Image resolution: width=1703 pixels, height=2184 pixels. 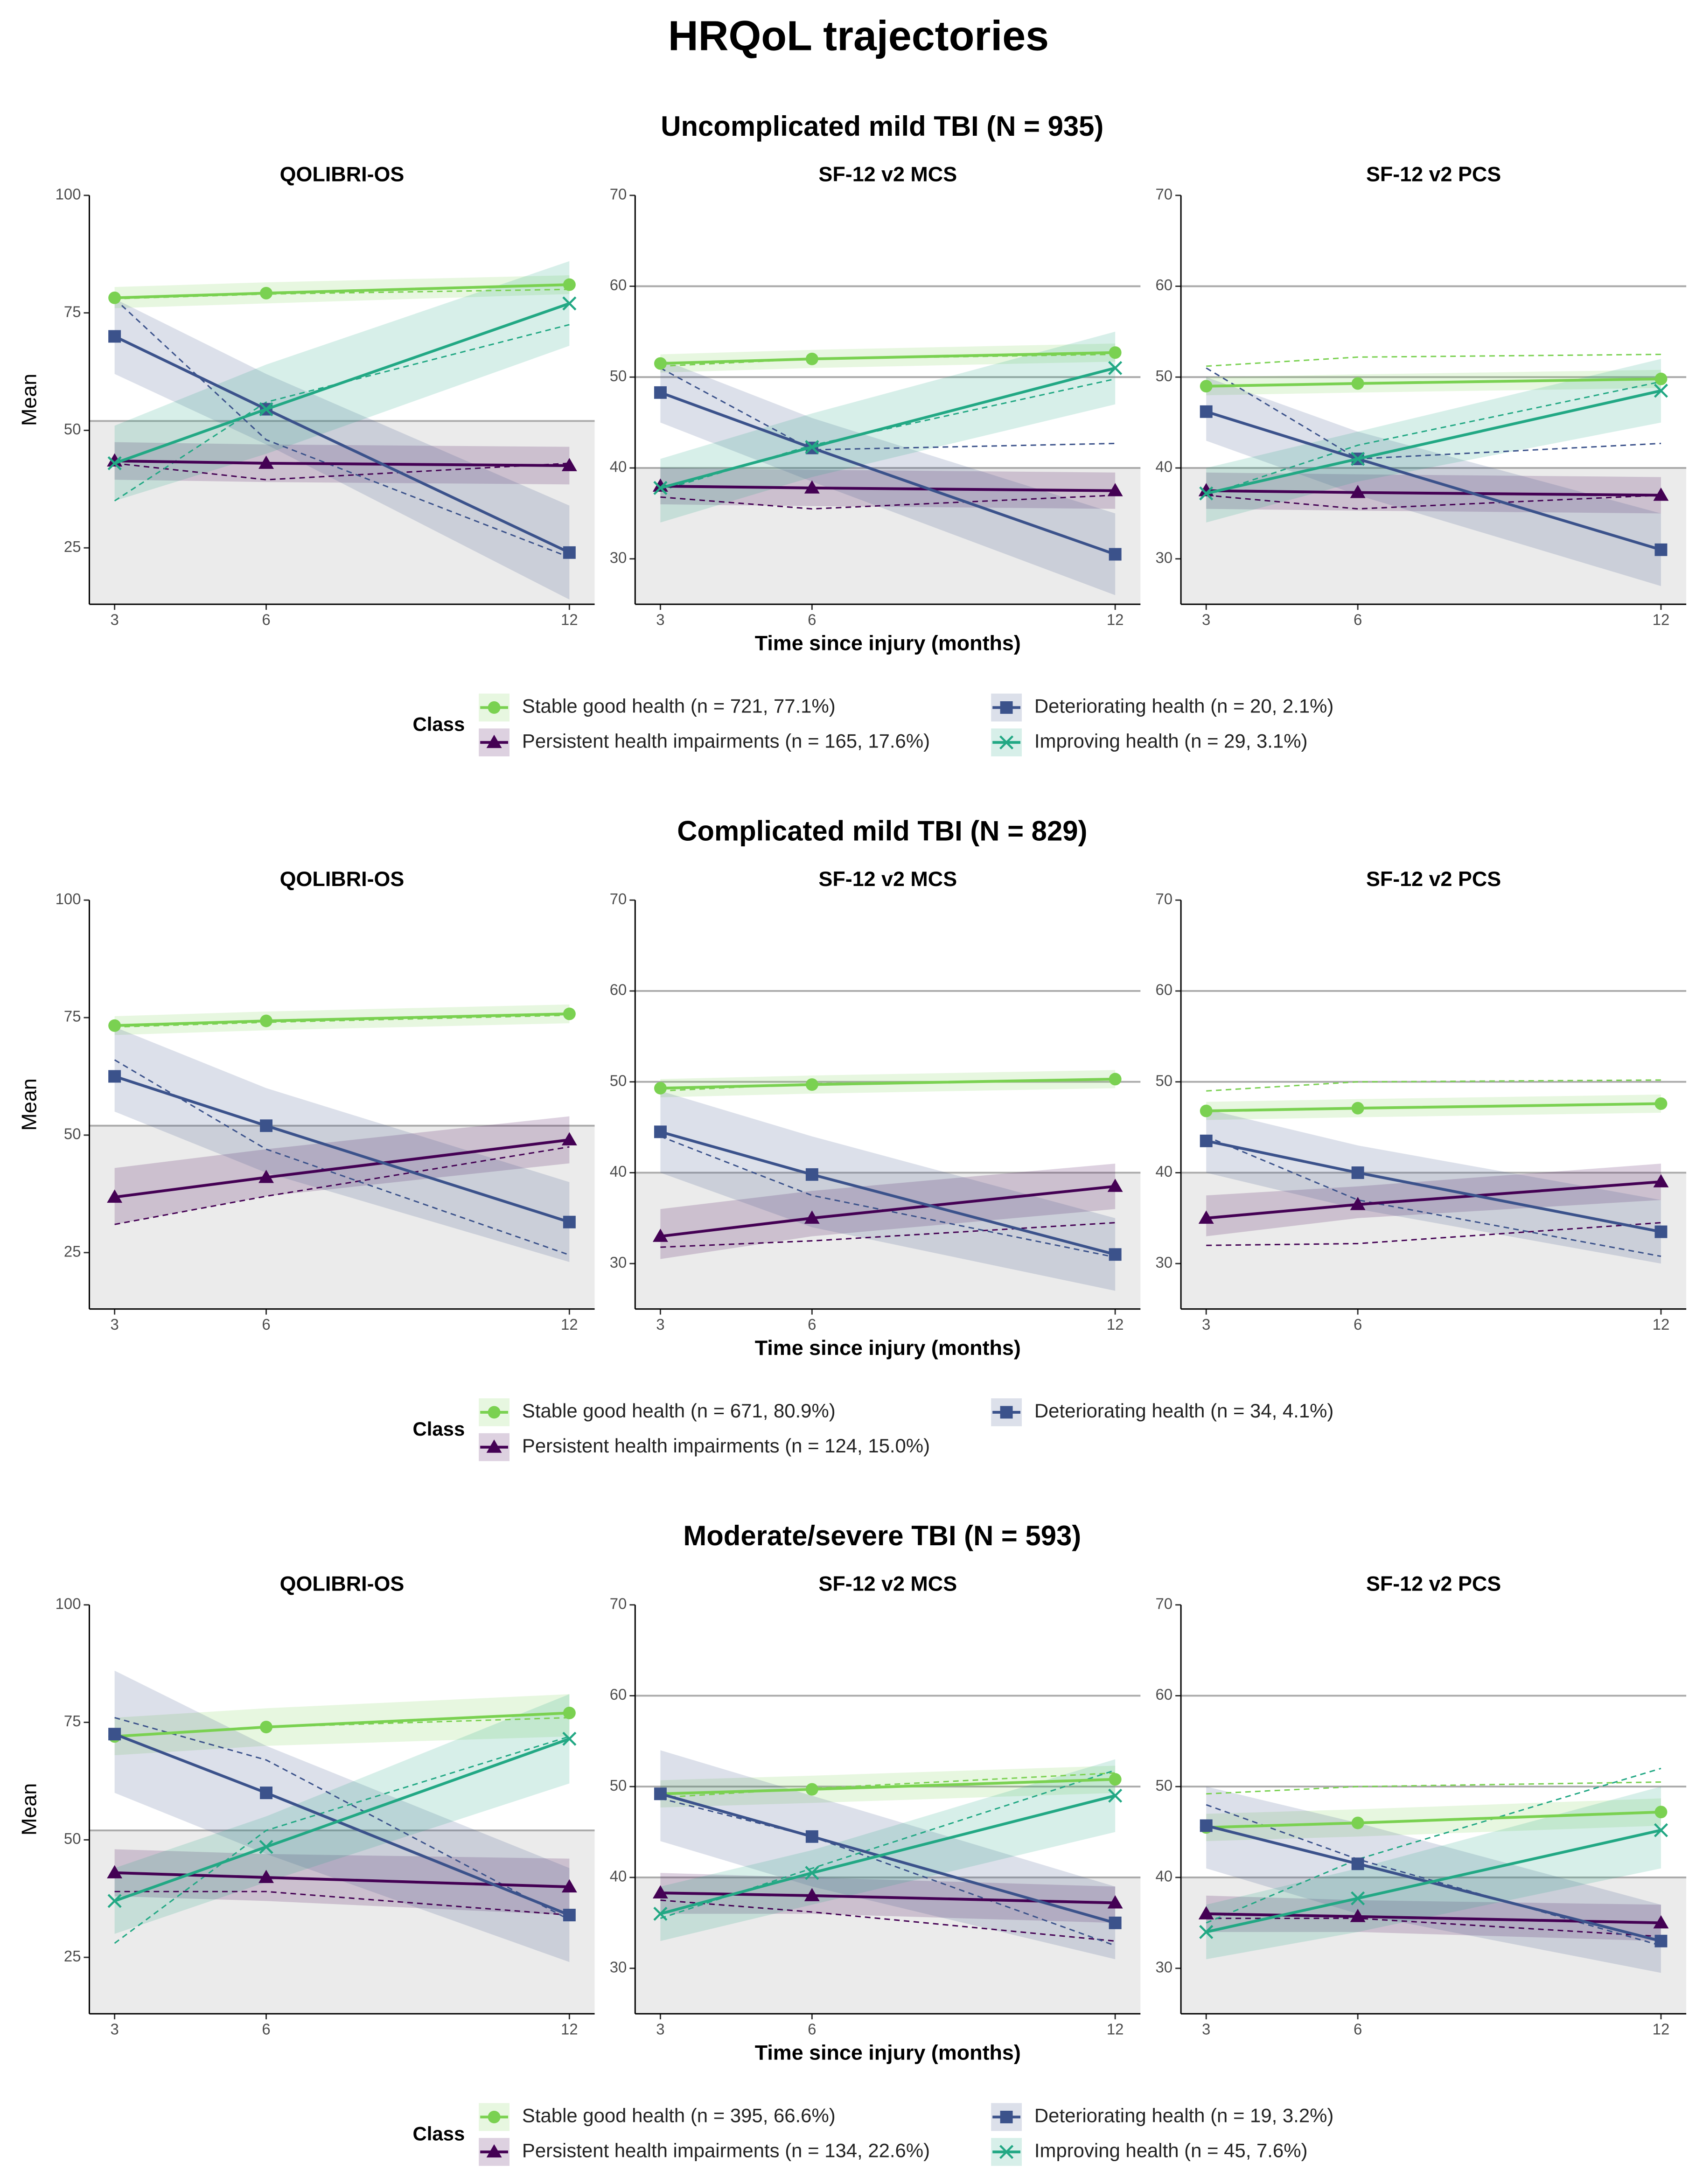 What do you see at coordinates (882, 1535) in the screenshot?
I see `section-title: Moderate/severe TBI (N = 593)` at bounding box center [882, 1535].